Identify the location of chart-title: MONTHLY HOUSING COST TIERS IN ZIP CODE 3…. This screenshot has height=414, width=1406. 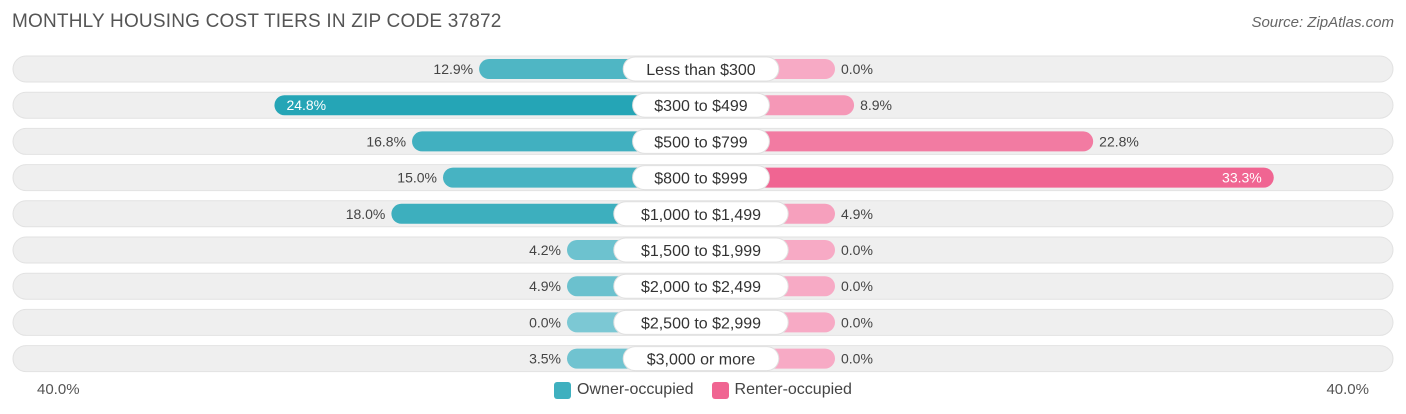
(257, 21).